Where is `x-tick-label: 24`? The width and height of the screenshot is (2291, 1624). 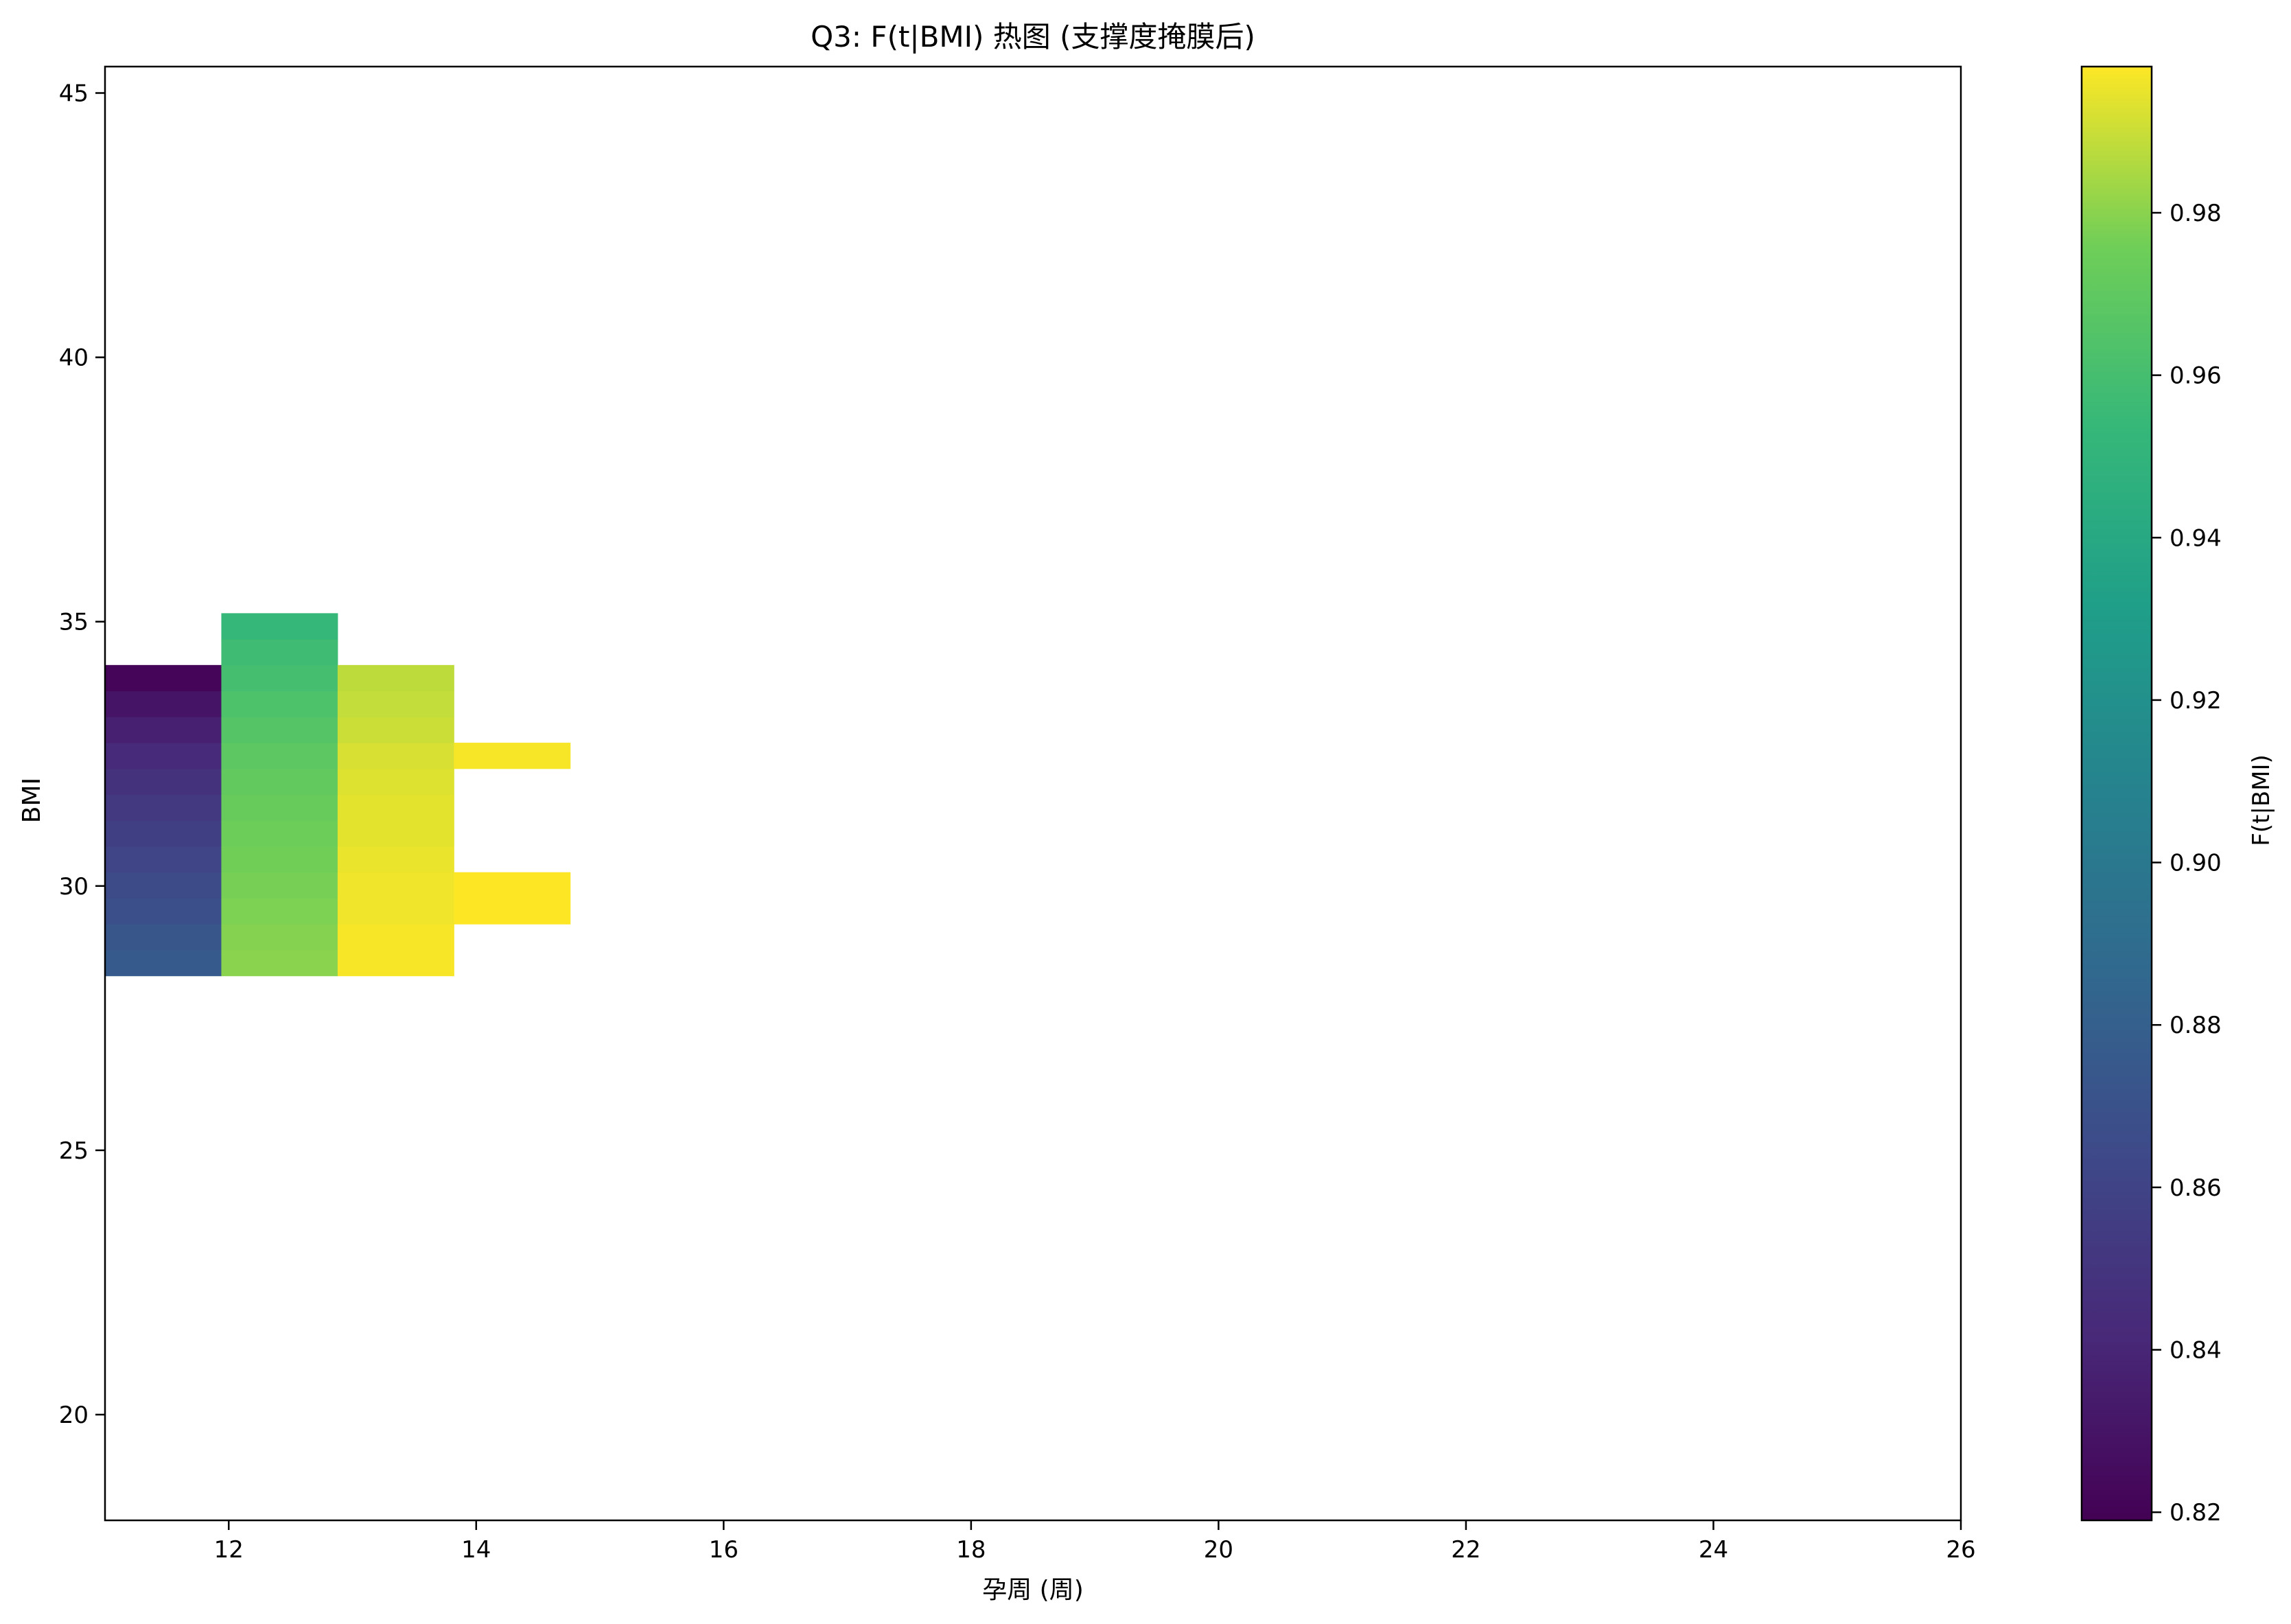
x-tick-label: 24 is located at coordinates (1713, 1550).